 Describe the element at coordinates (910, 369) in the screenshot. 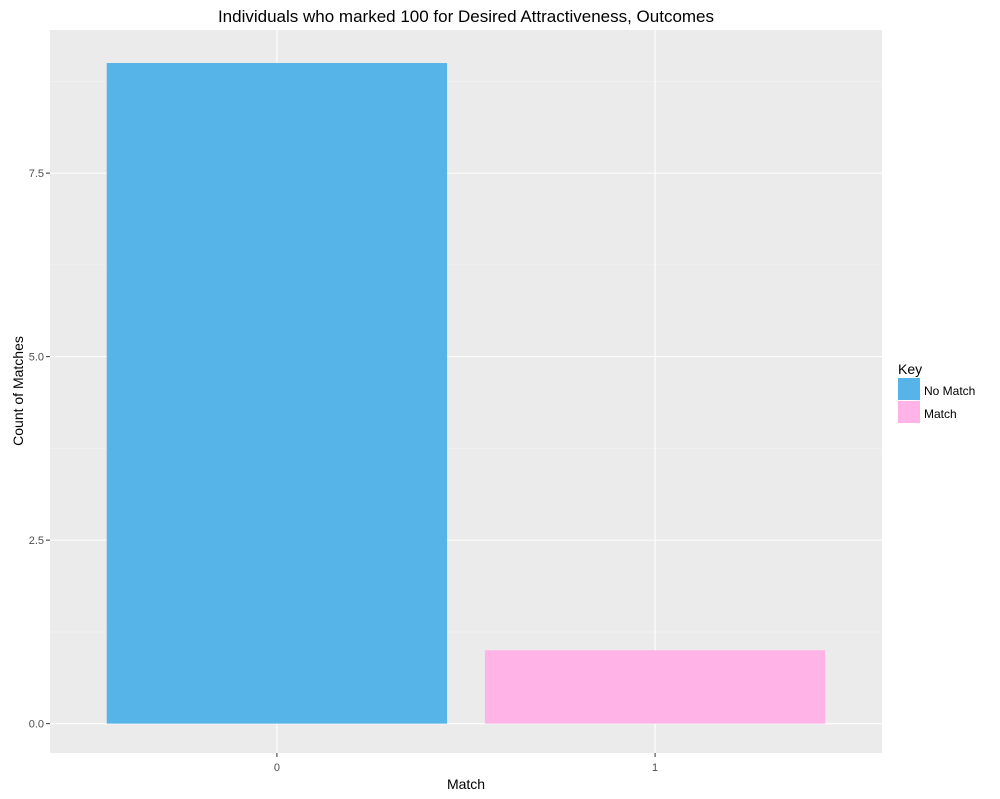

I see `legend-title: Key` at that location.